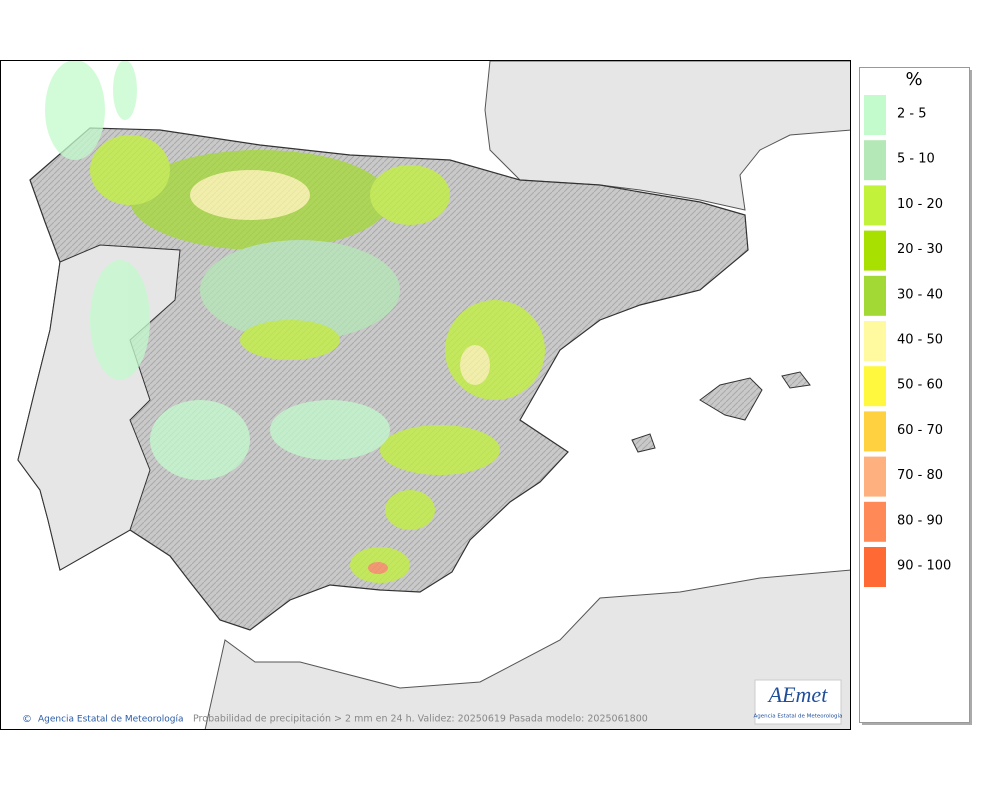 The width and height of the screenshot is (1000, 794). I want to click on logo: AEmet Agencia Estatal de Meteorología, so click(798, 702).